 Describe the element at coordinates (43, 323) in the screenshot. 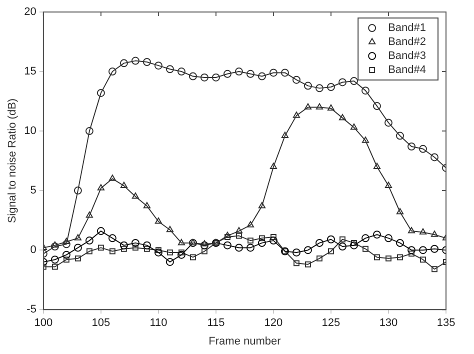

I see `x-tick-label: 100` at that location.